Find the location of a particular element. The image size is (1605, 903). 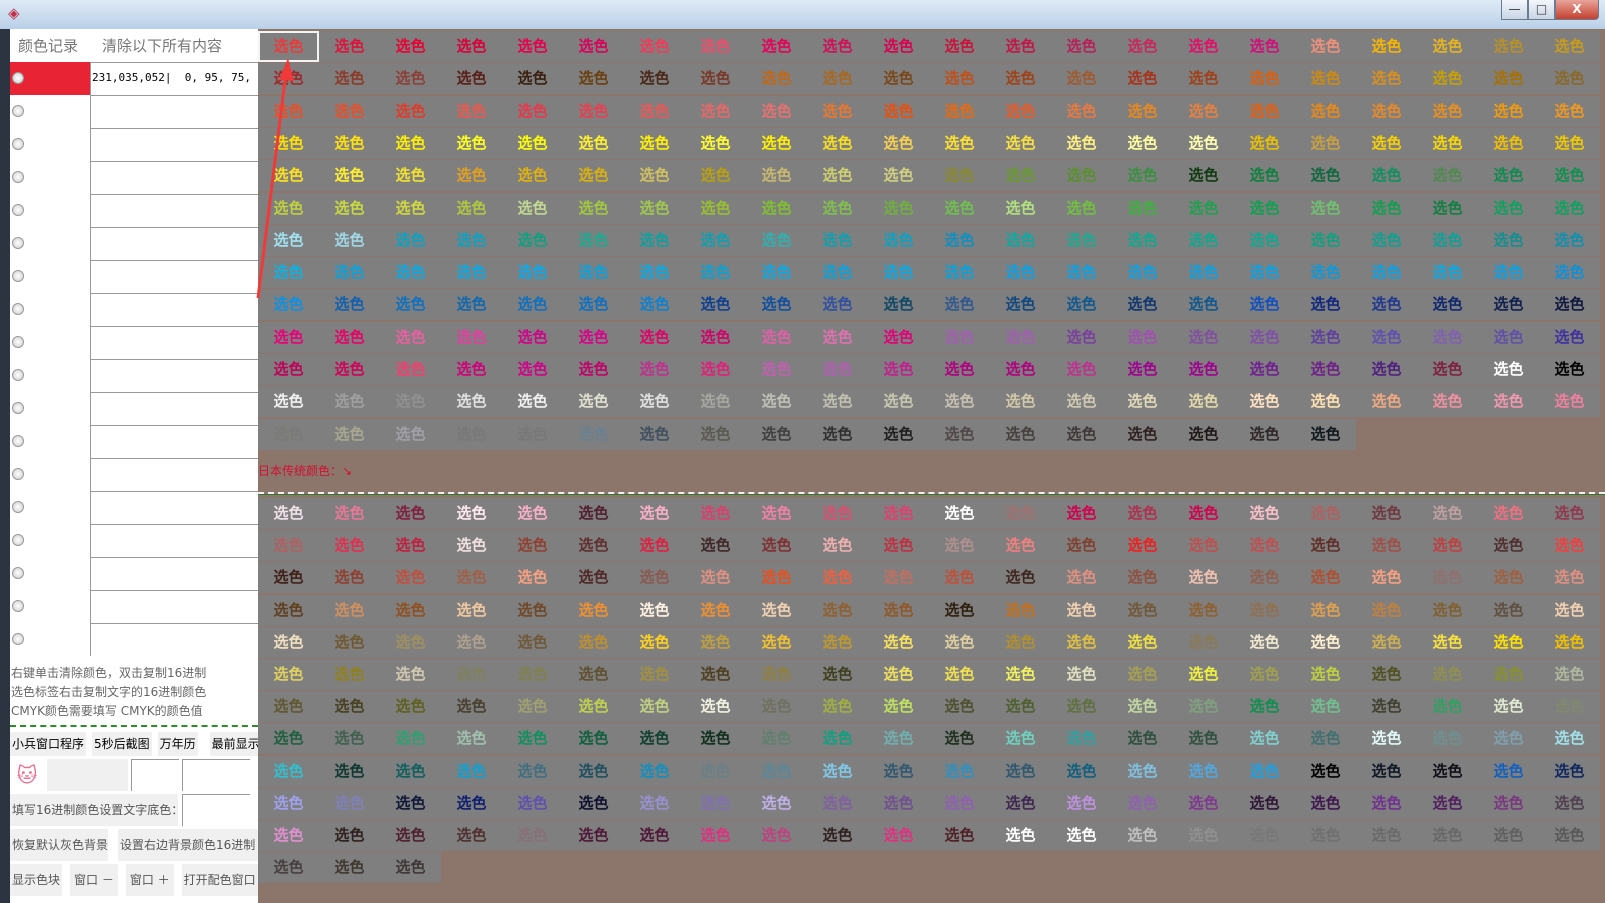

record-value-input: 231,035,052| 0, 95, 75, 0 is located at coordinates (174, 78).